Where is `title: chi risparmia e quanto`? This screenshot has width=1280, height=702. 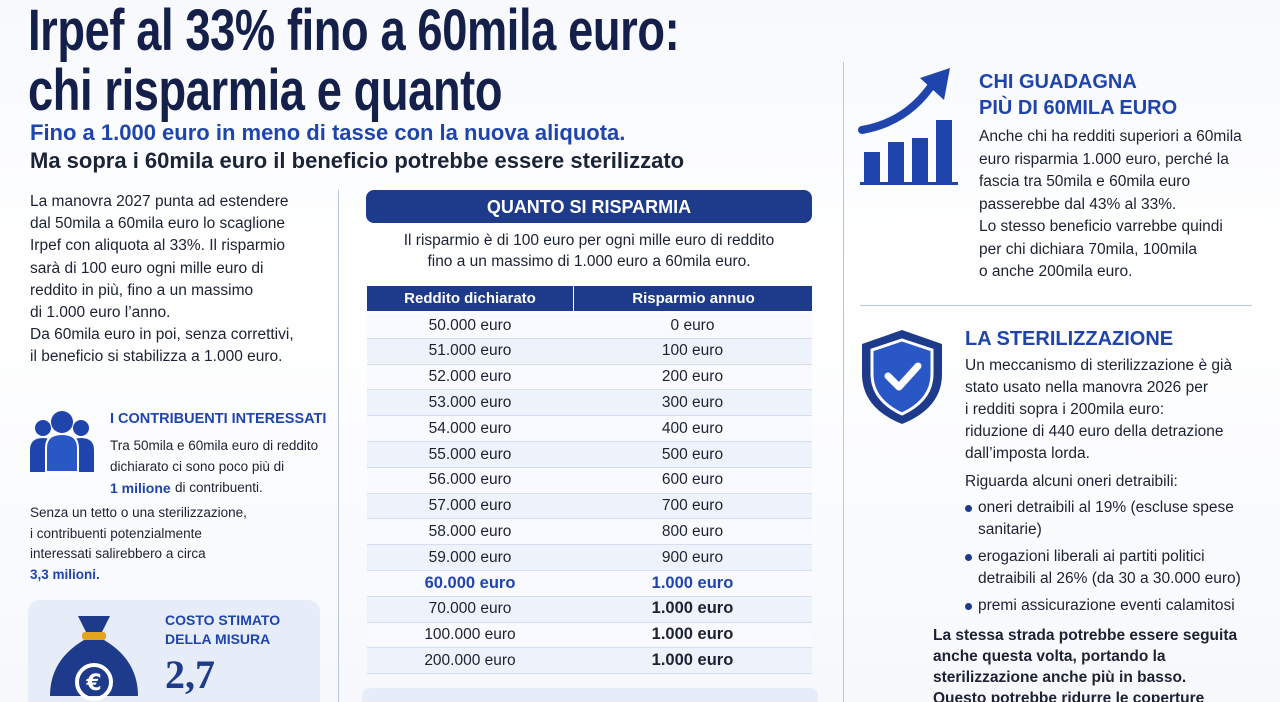 title: chi risparmia e quanto is located at coordinates (265, 90).